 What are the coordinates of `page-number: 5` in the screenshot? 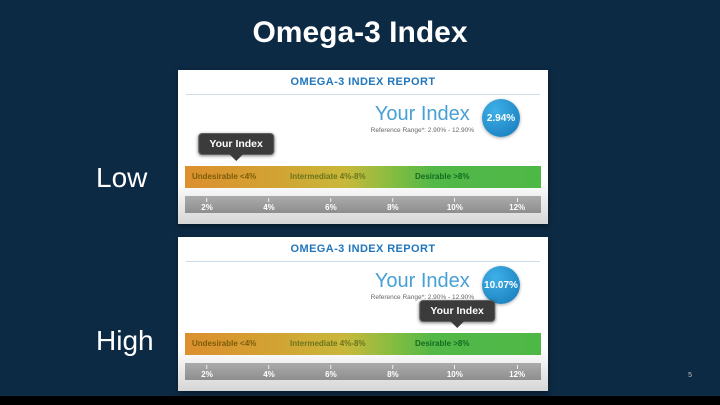 It's located at (690, 375).